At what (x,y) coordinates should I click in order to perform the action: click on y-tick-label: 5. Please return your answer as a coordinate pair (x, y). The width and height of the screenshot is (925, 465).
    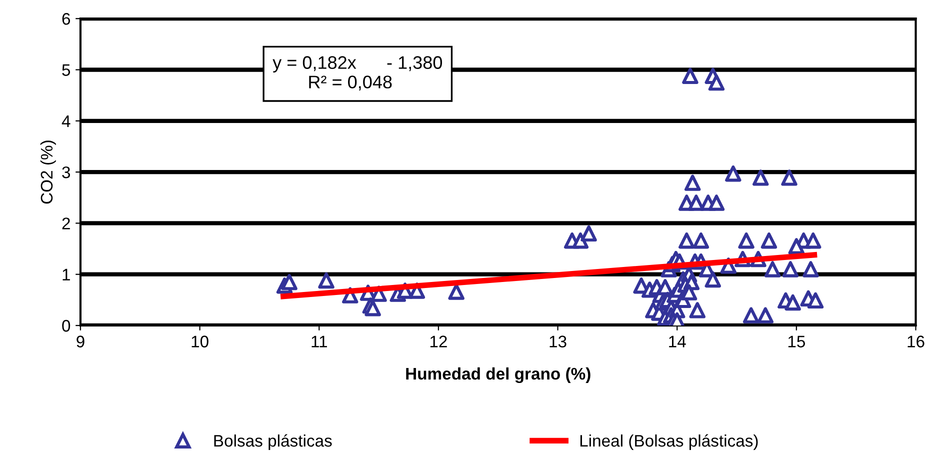
    Looking at the image, I should click on (66, 70).